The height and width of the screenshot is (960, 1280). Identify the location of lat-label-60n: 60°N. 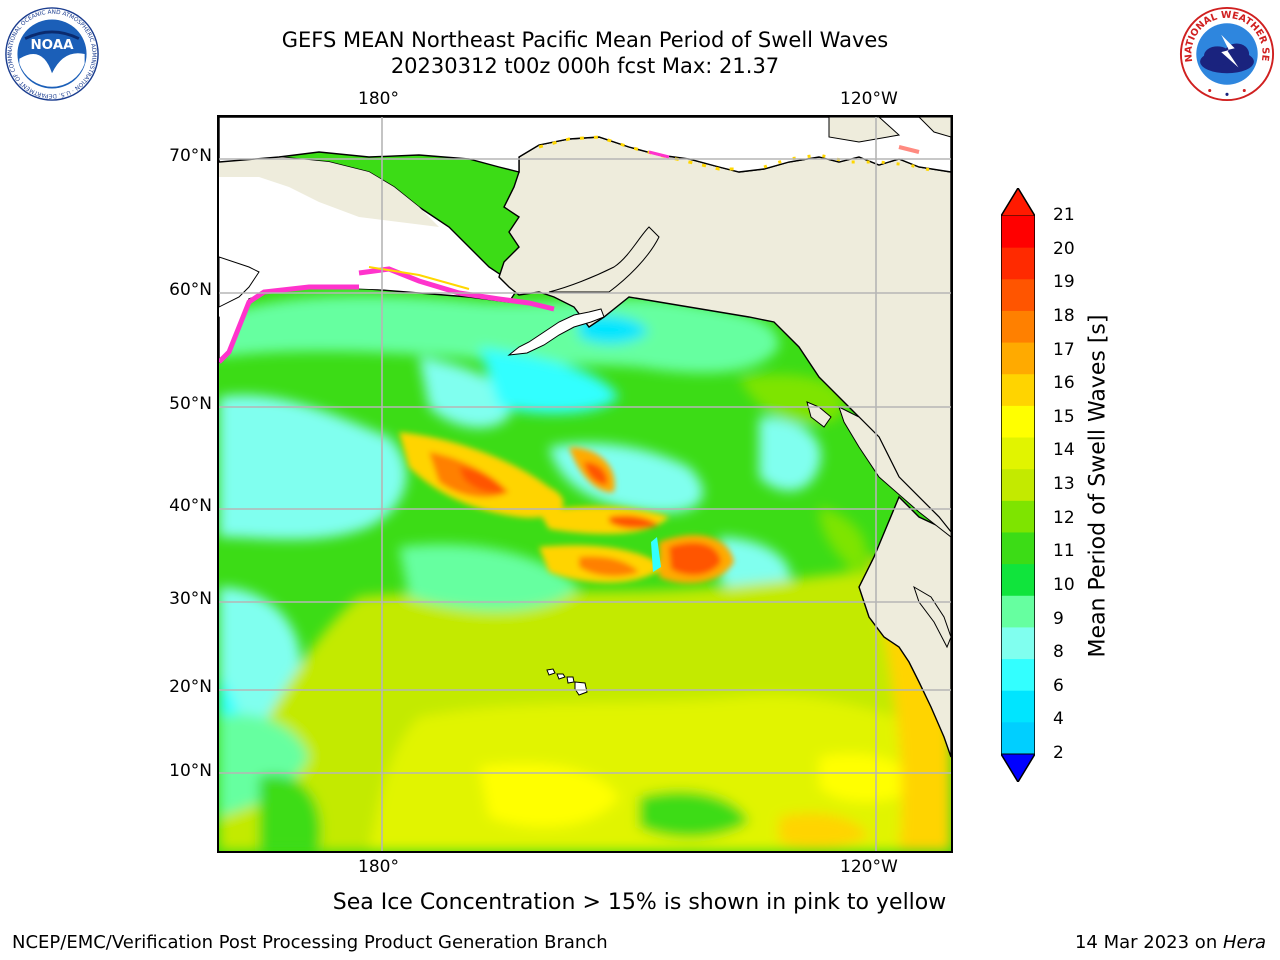
(190, 290).